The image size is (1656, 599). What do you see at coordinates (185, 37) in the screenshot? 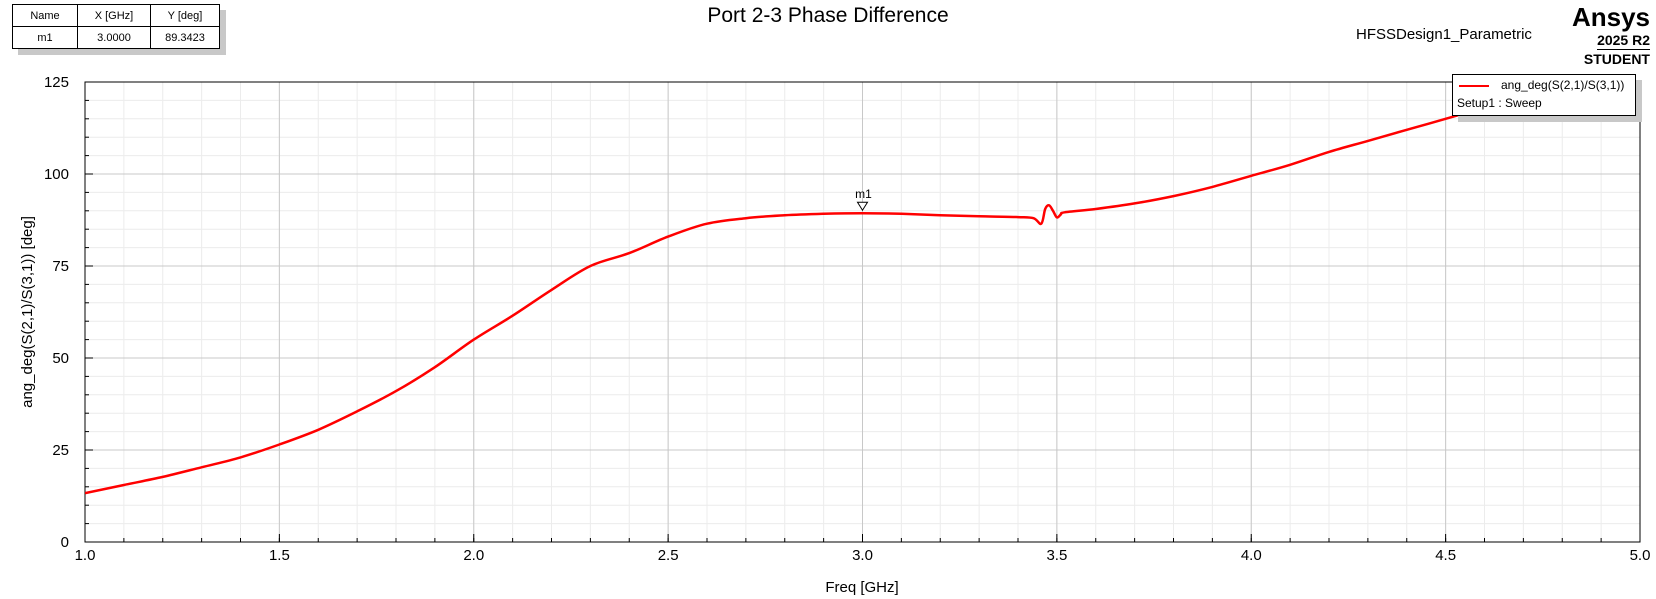
I see `marker-y-cell: 89.3423` at bounding box center [185, 37].